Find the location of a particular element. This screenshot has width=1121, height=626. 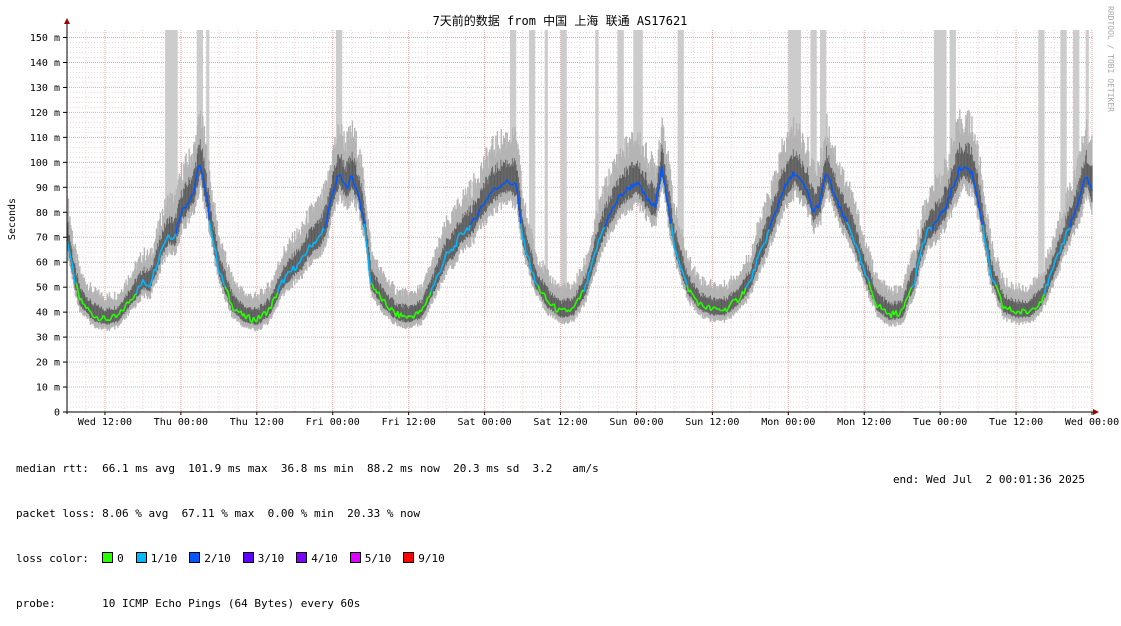

loss-color-value: 5/10 is located at coordinates (378, 558).